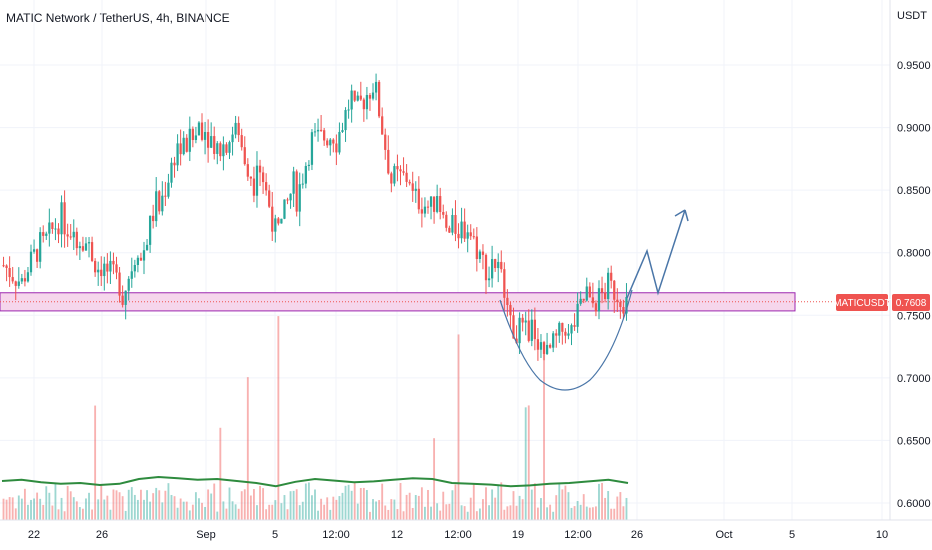 The width and height of the screenshot is (932, 550). What do you see at coordinates (914, 191) in the screenshot?
I see `y-tick-label: 0.8500` at bounding box center [914, 191].